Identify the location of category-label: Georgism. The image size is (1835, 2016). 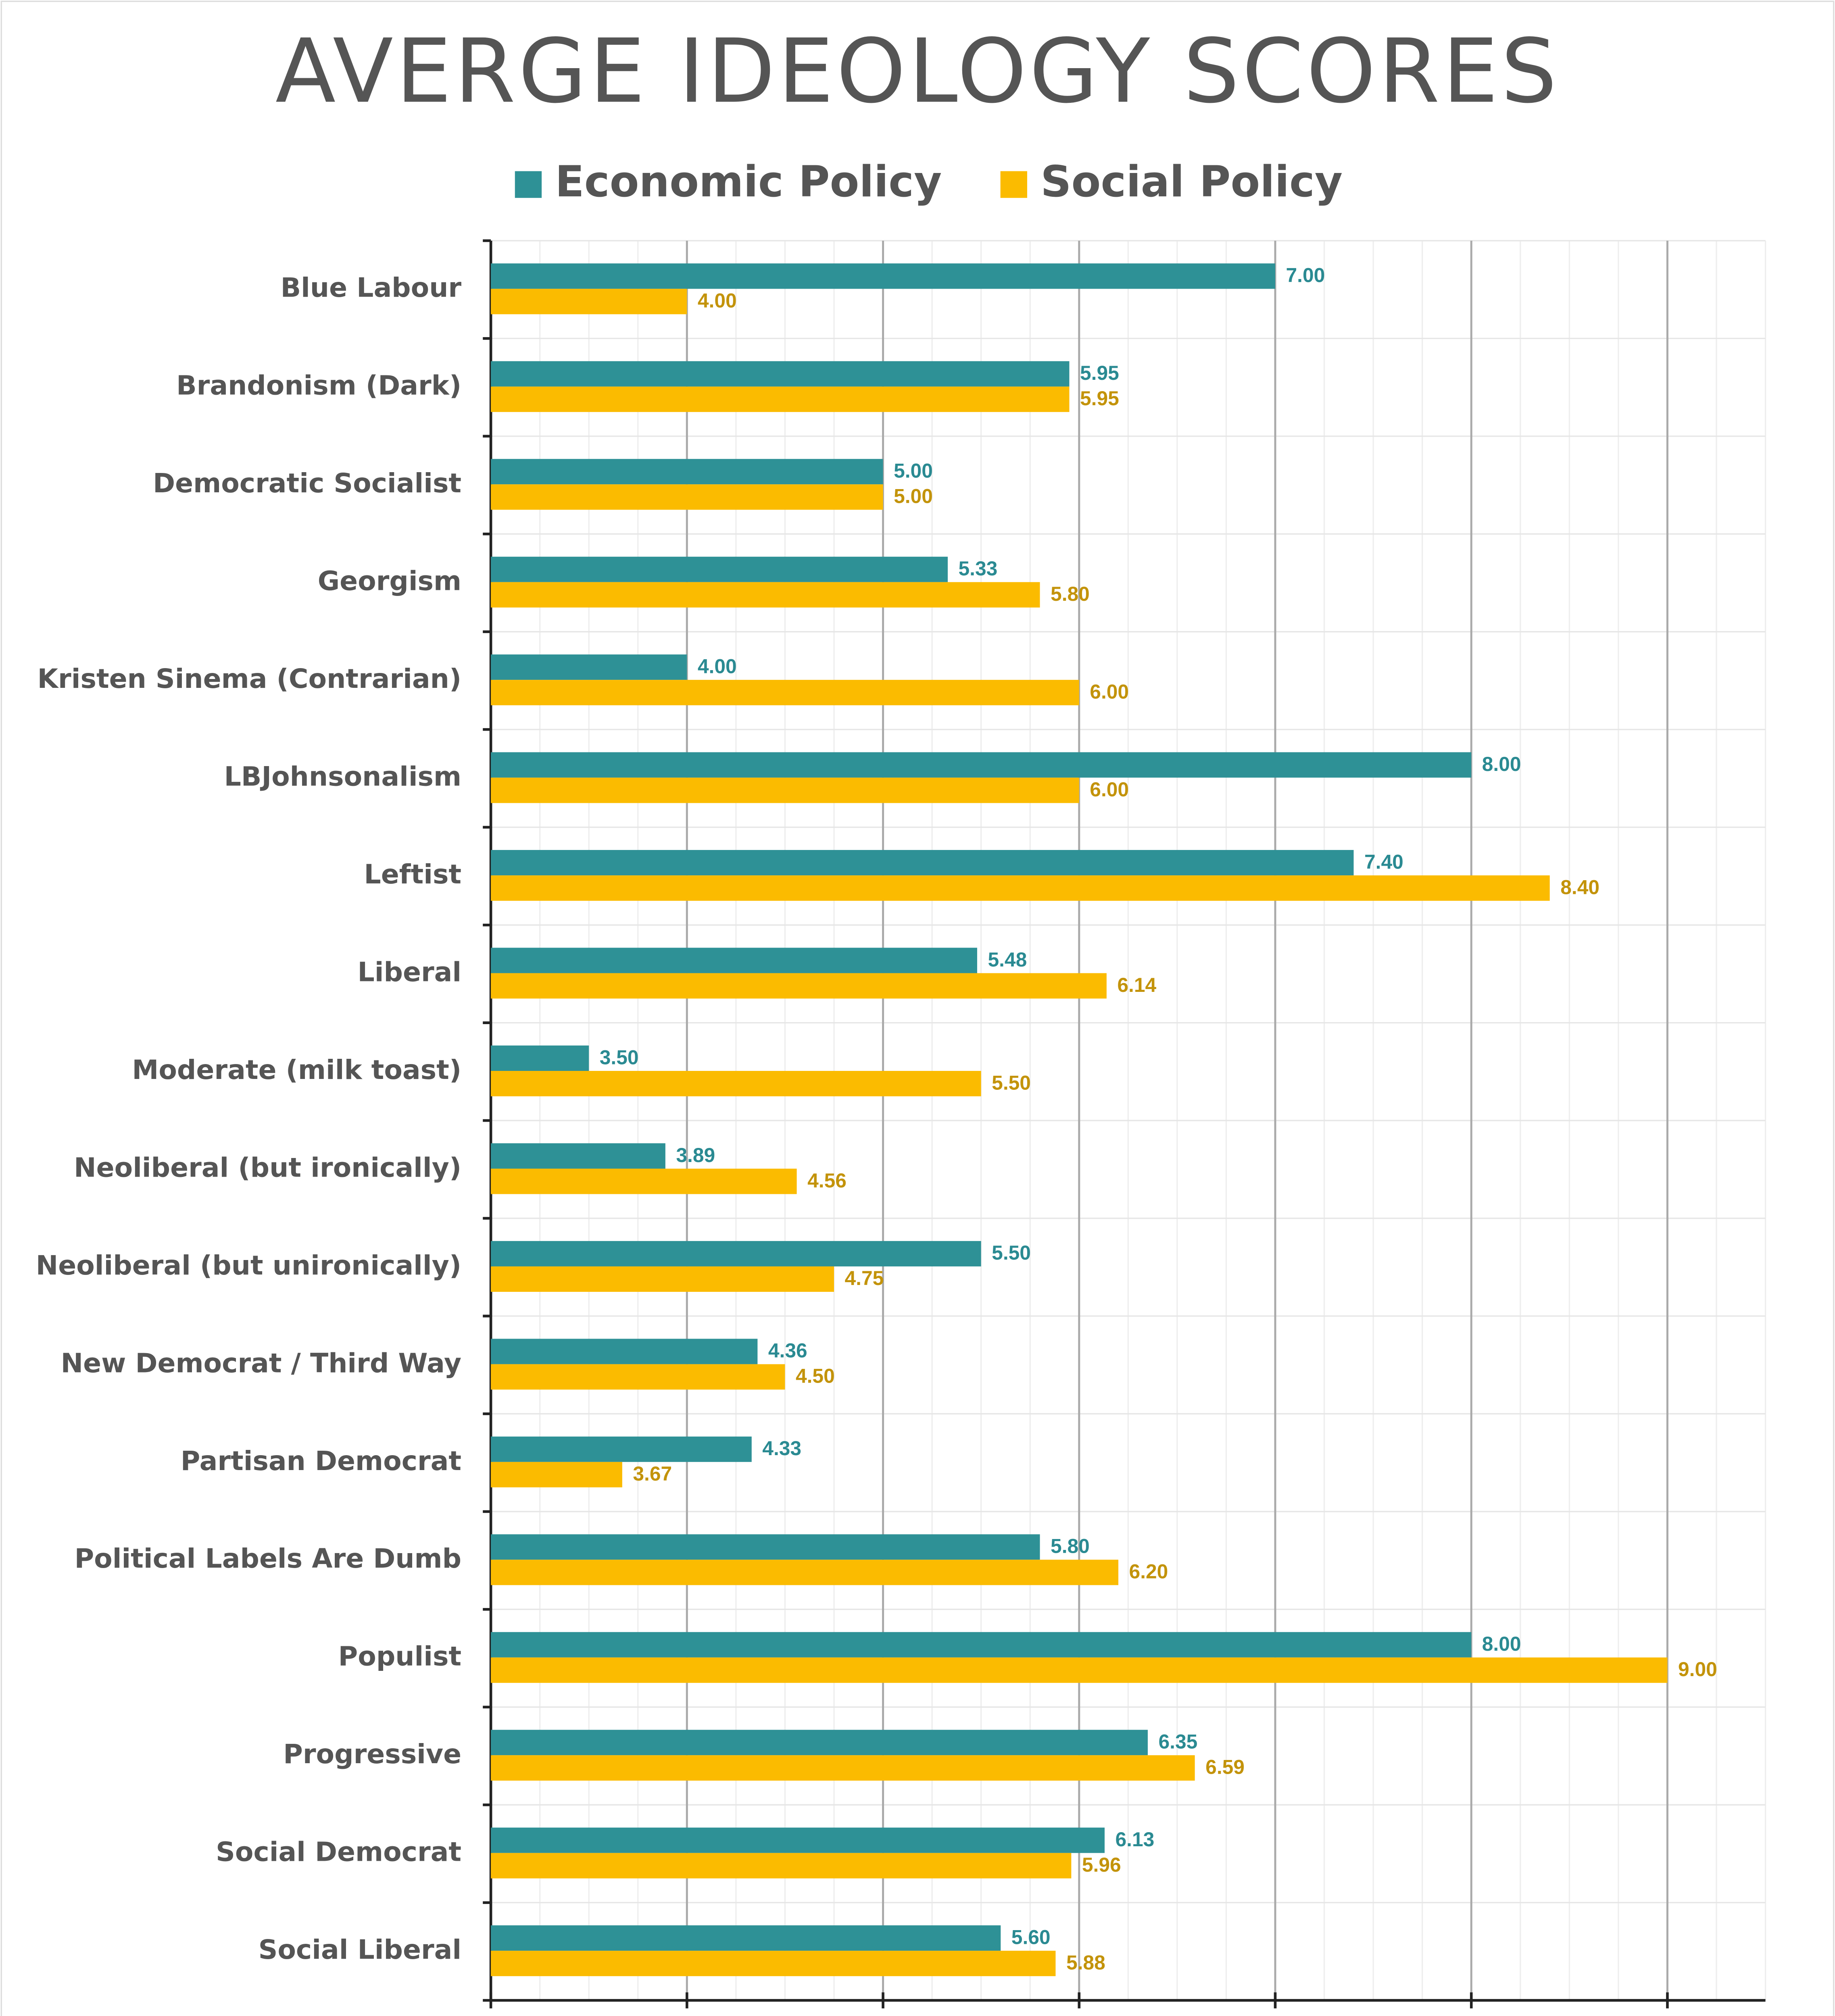
(389, 581).